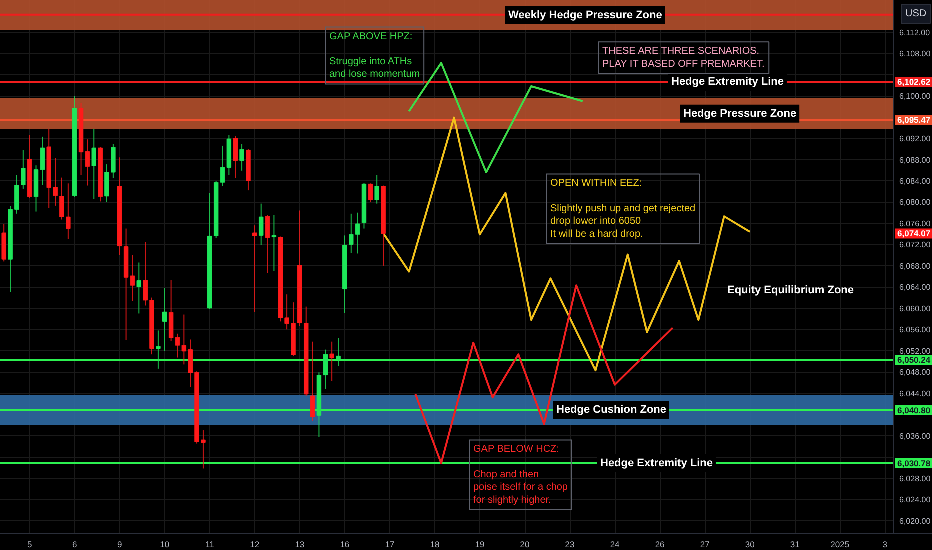  I want to click on y-tick-label: 6,044.00, so click(916, 393).